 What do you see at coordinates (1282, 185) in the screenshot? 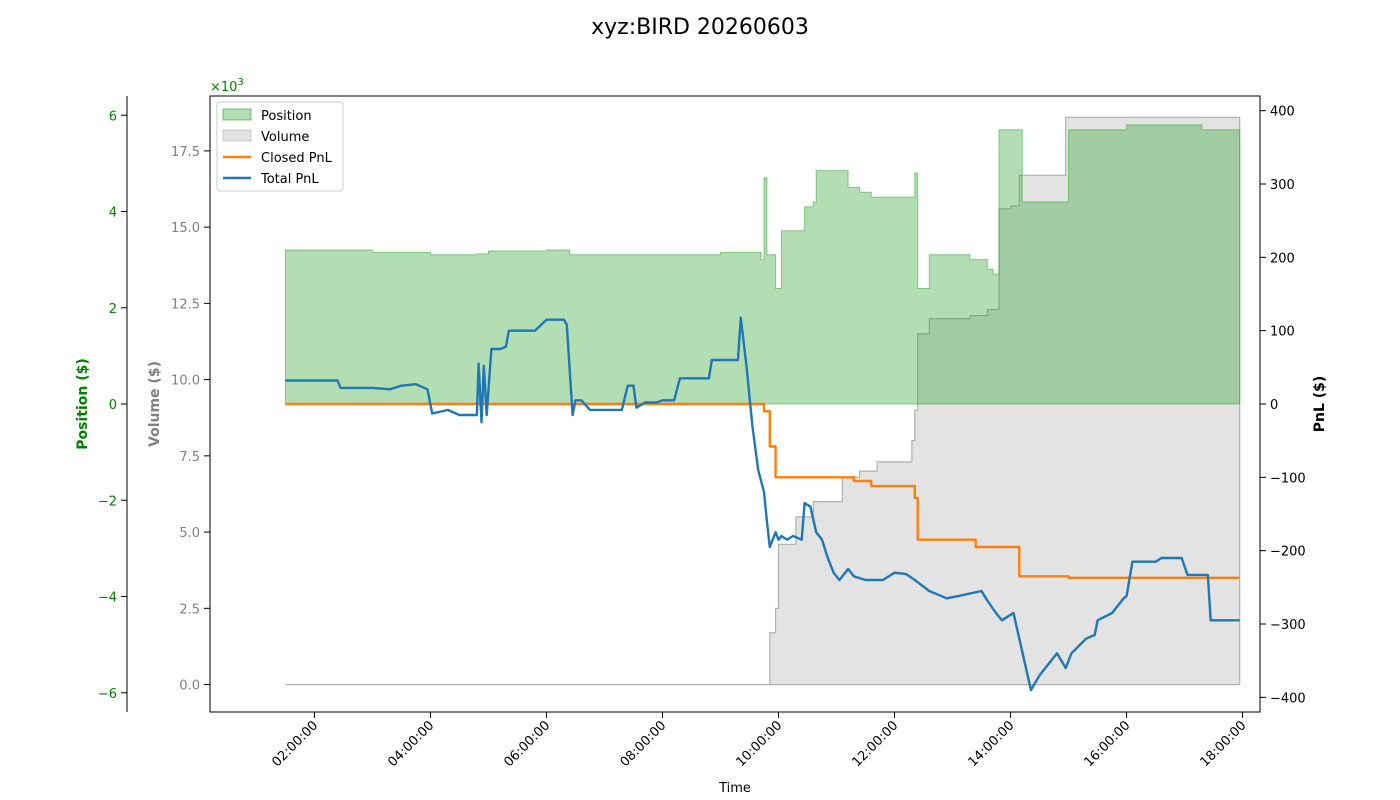
I see `pnl-tick-label: 300` at bounding box center [1282, 185].